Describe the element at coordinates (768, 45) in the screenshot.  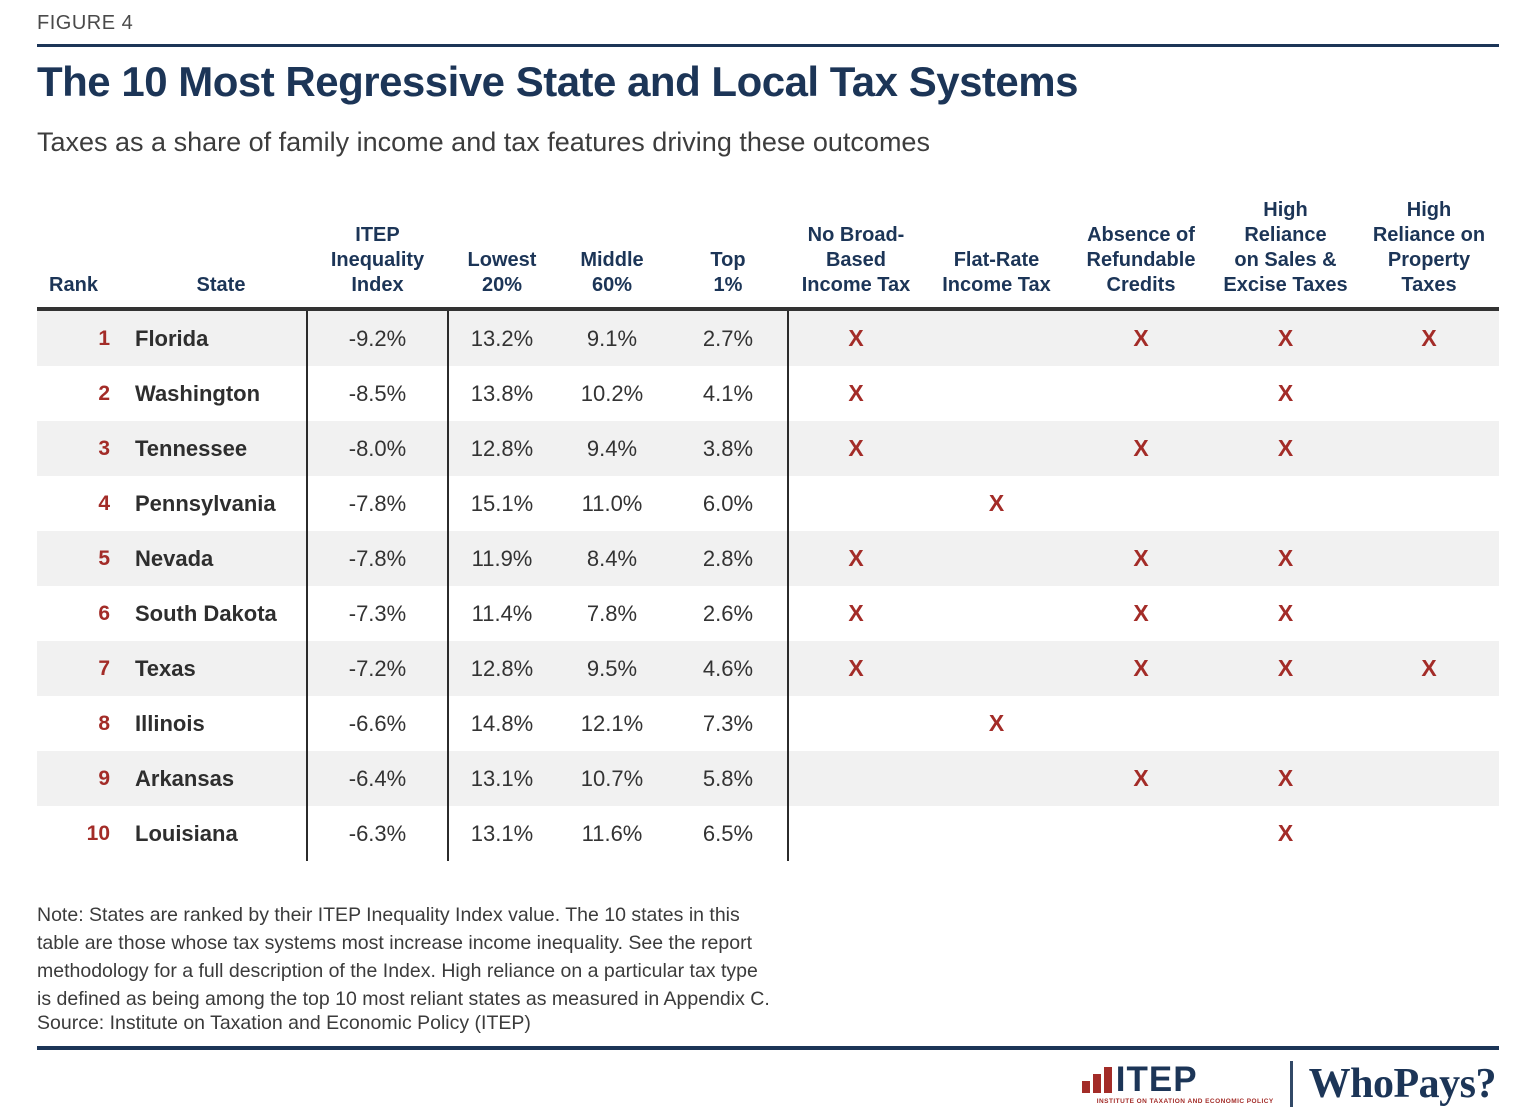
I see `header-rule` at that location.